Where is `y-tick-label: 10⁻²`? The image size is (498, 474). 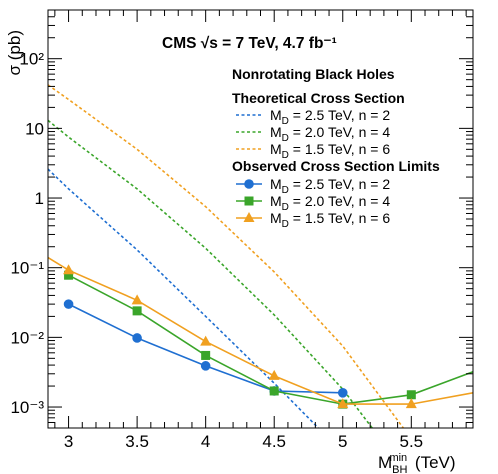
y-tick-label: 10⁻² is located at coordinates (27, 337).